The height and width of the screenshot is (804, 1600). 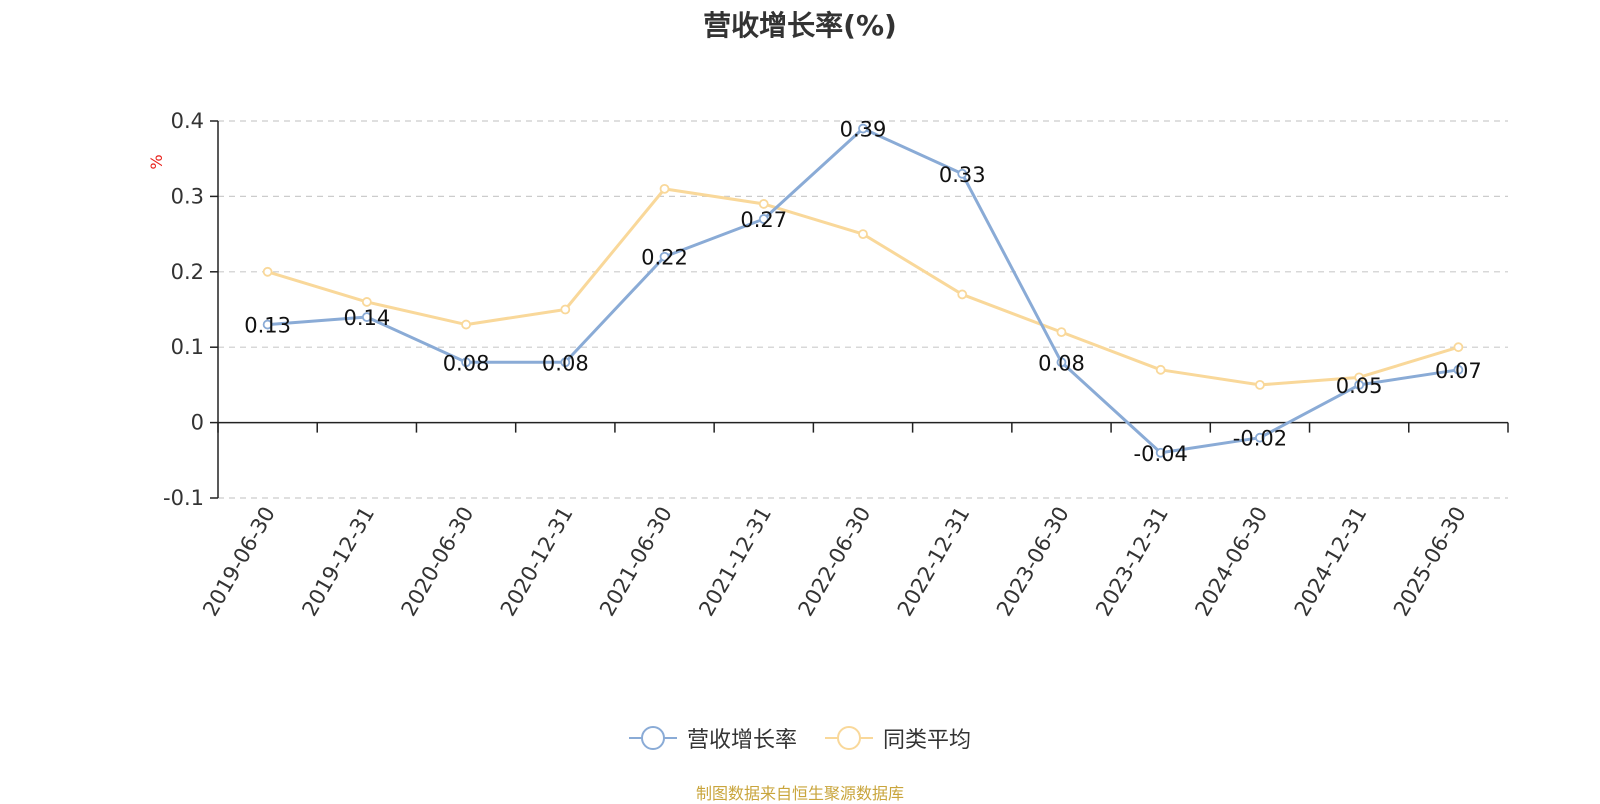 I want to click on data-label: 0.33, so click(x=962, y=175).